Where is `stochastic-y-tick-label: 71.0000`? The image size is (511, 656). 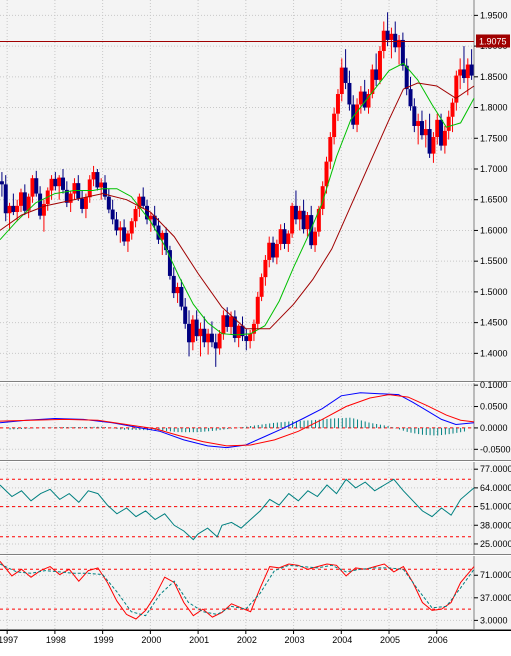
stochastic-y-tick-label: 71.0000 is located at coordinates (495, 575).